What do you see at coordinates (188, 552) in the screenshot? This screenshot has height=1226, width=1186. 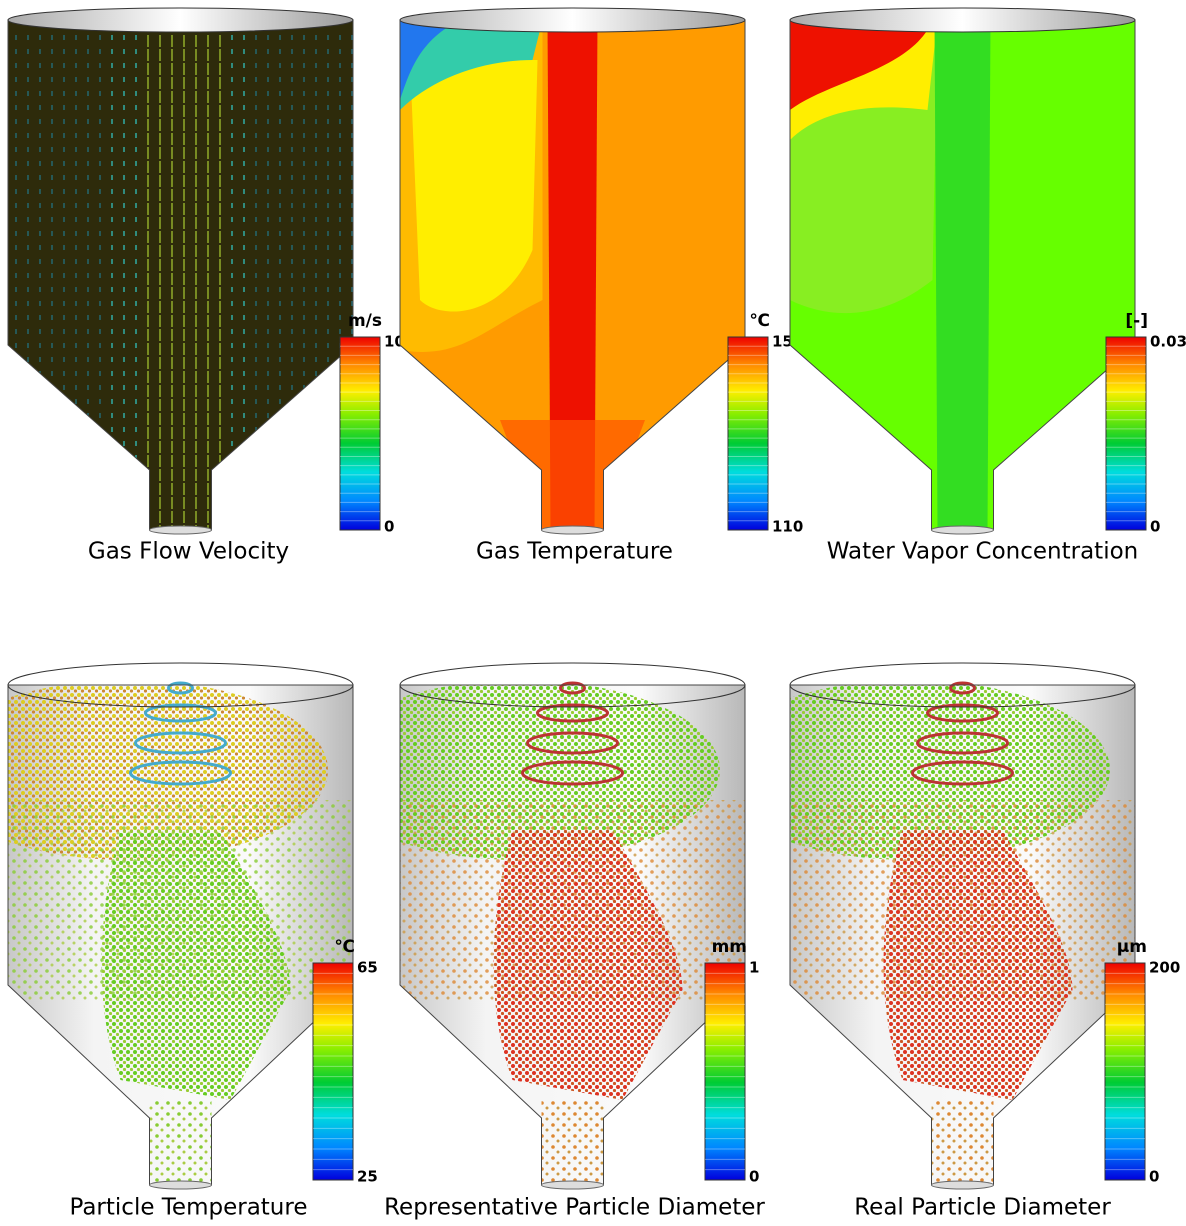 I see `panel-title: Gas Flow Velocity` at bounding box center [188, 552].